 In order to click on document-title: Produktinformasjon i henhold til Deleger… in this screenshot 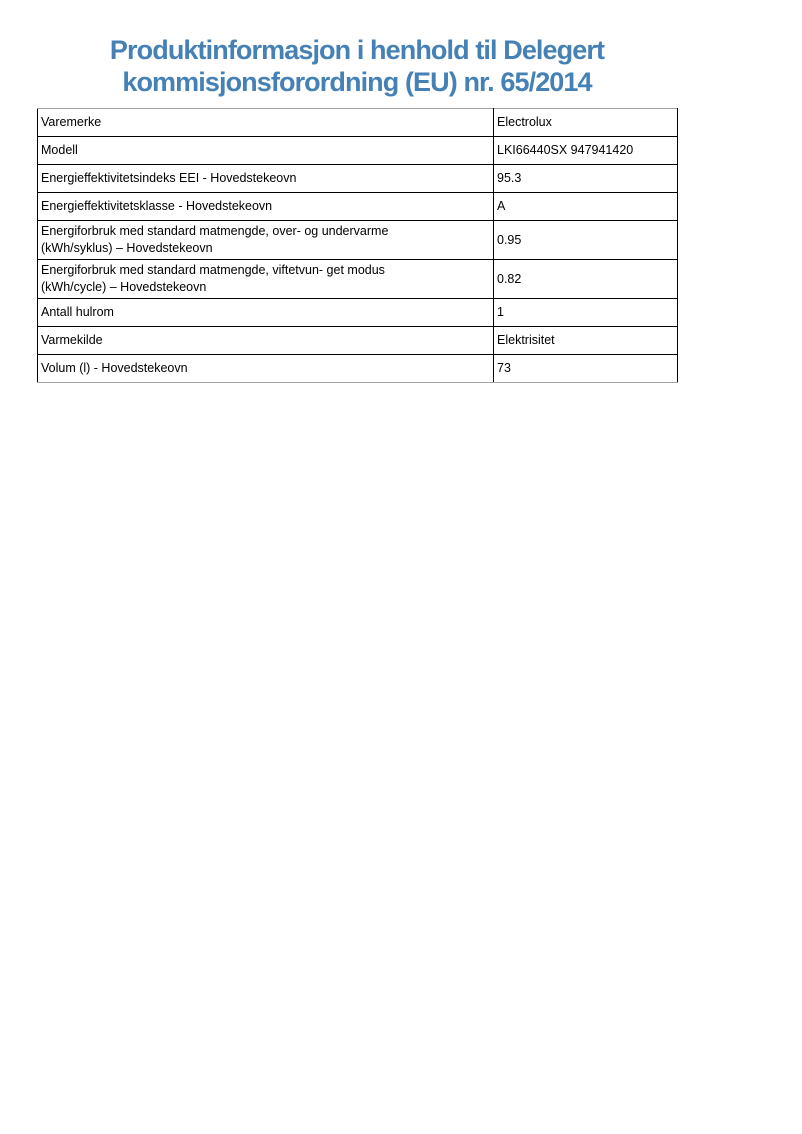, I will do `click(357, 66)`.